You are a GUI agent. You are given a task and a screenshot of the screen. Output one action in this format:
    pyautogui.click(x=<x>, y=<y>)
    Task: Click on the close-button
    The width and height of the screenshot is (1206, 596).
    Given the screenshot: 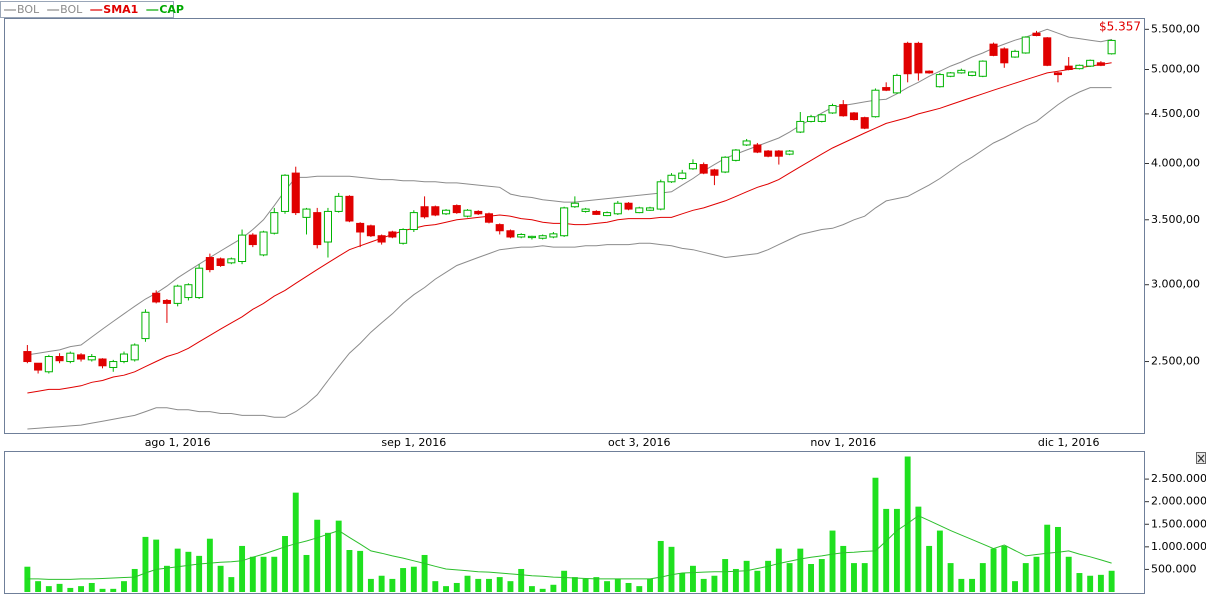 What is the action you would take?
    pyautogui.click(x=1201, y=458)
    